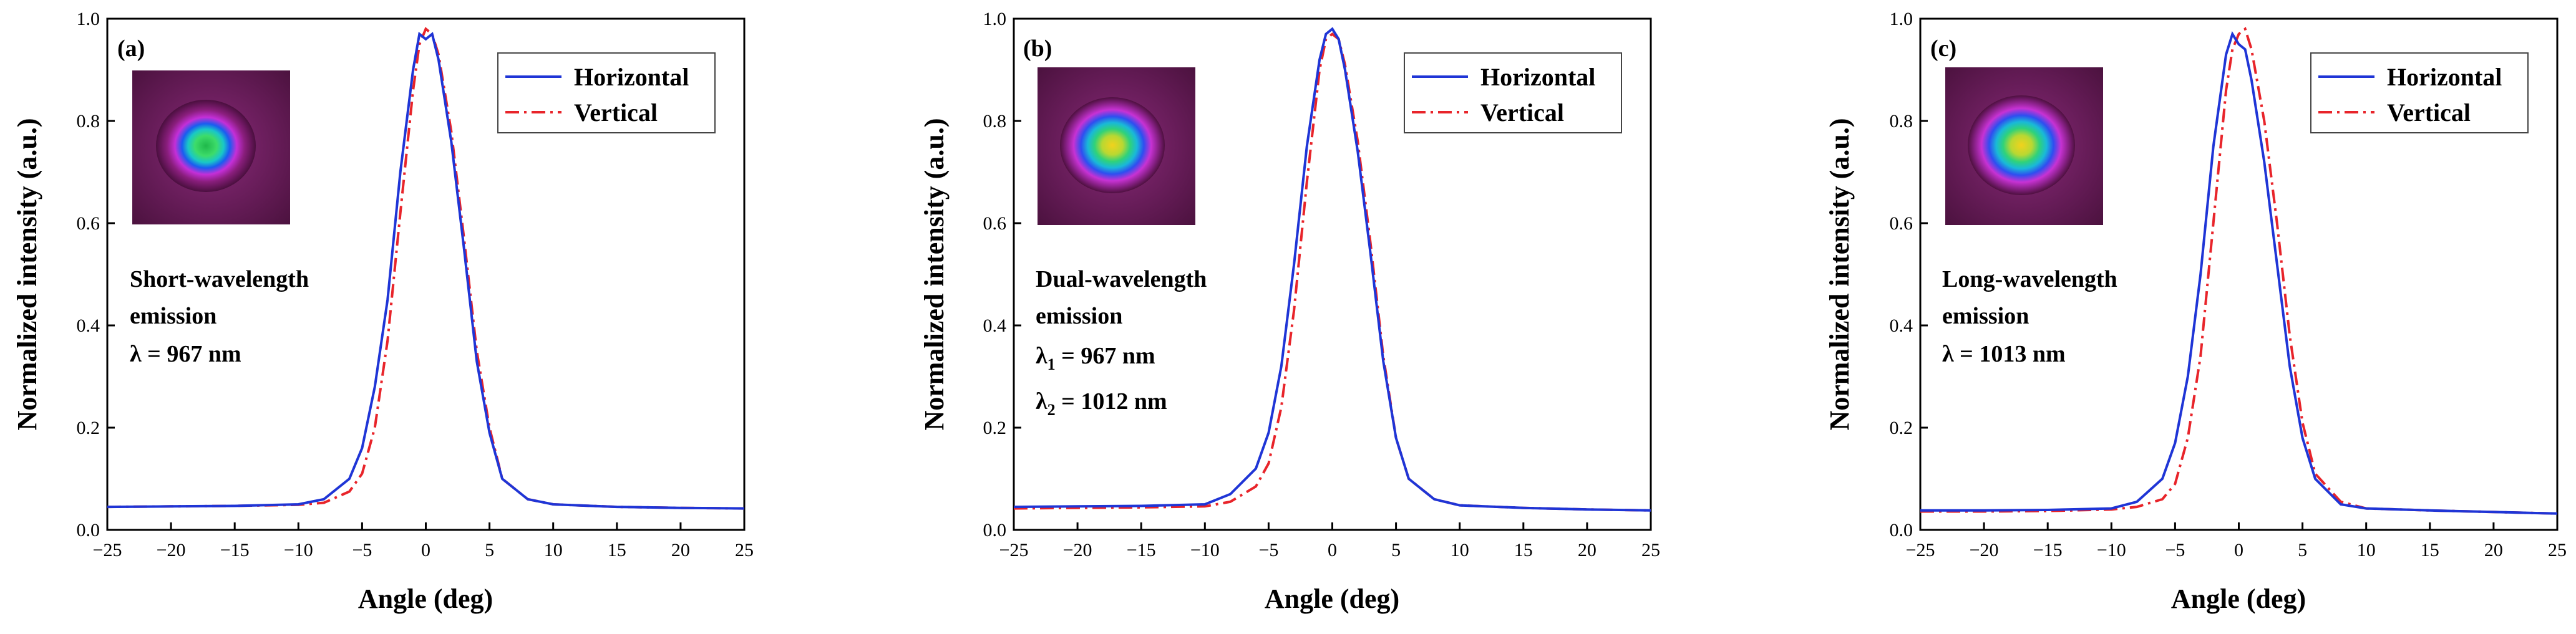 The width and height of the screenshot is (2576, 634). I want to click on svg-text: Short-wavelength, so click(219, 279).